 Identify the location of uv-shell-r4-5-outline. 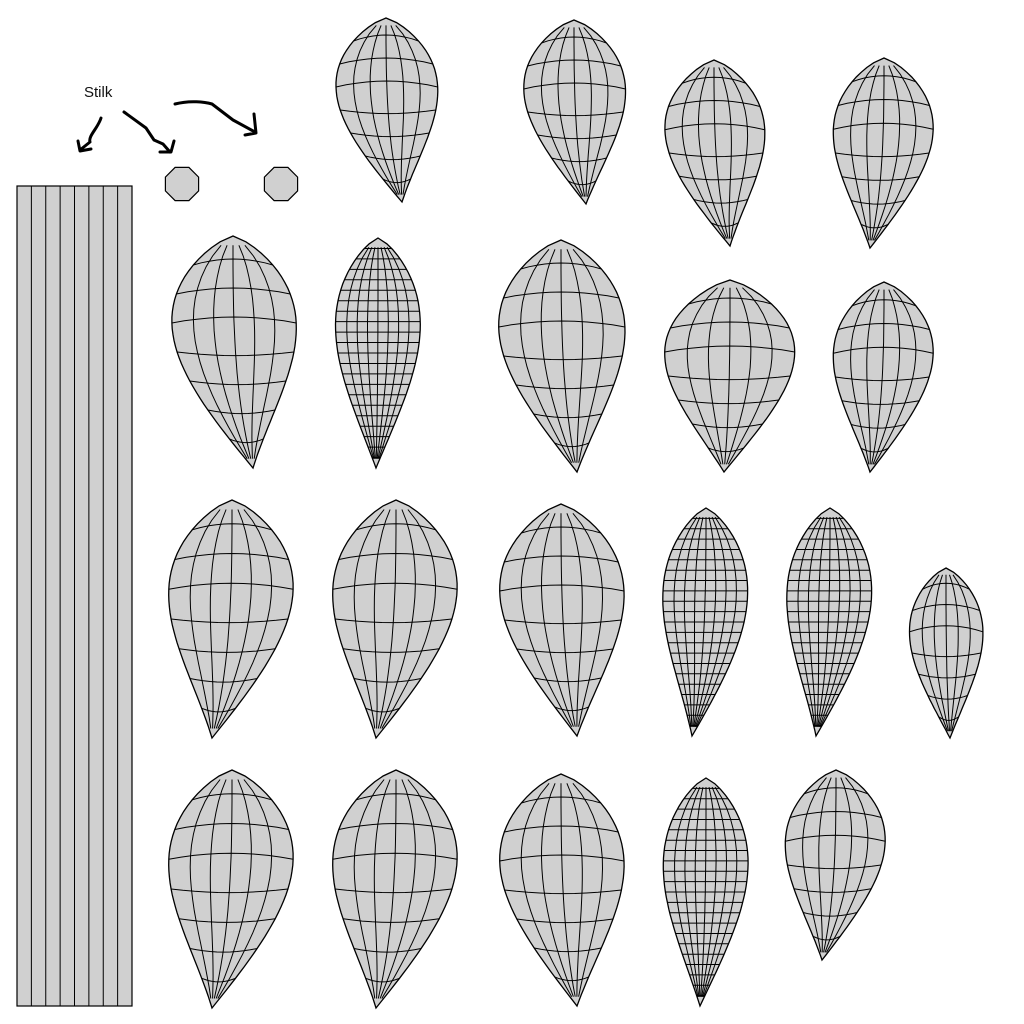
(835, 865).